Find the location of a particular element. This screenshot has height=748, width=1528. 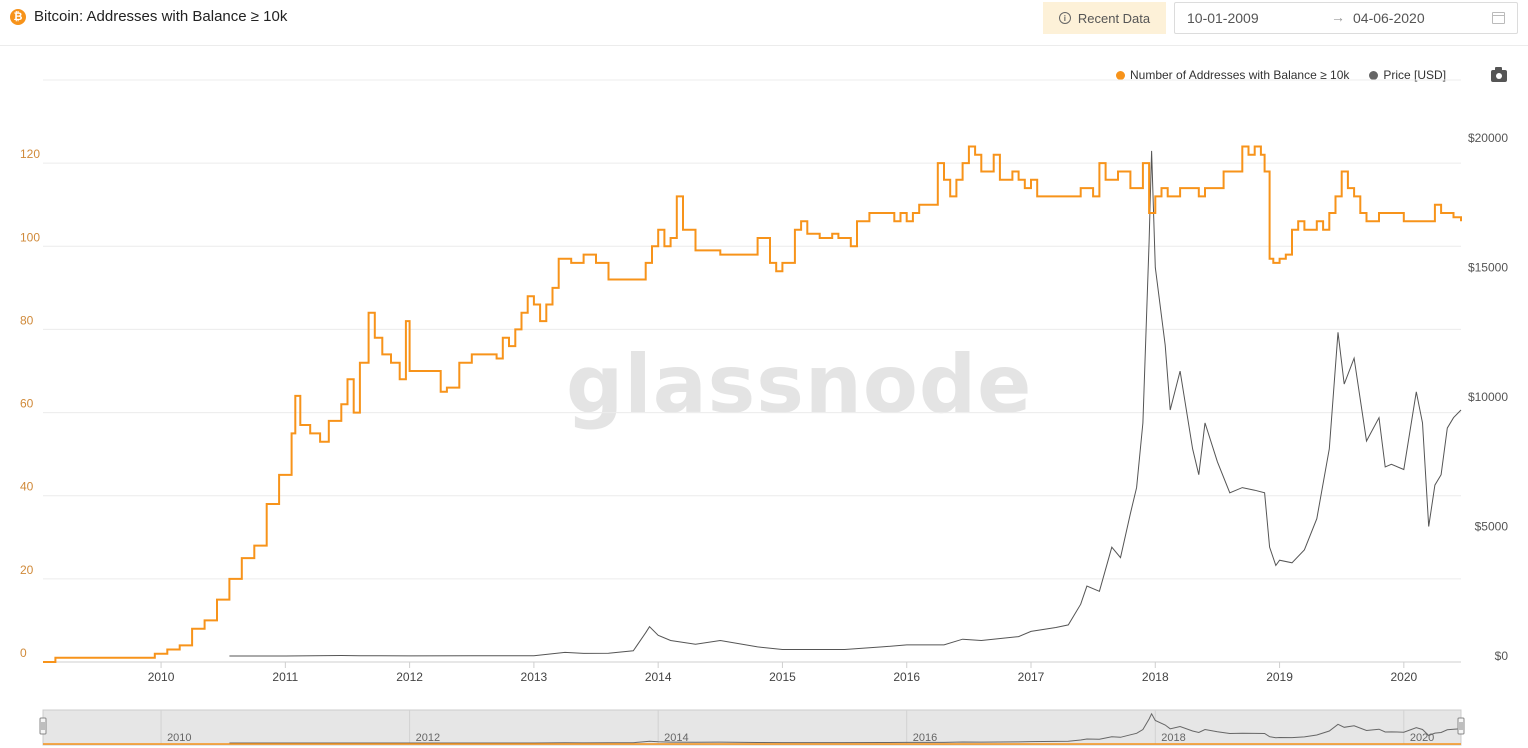

x-tick-label: 2014 is located at coordinates (658, 677).